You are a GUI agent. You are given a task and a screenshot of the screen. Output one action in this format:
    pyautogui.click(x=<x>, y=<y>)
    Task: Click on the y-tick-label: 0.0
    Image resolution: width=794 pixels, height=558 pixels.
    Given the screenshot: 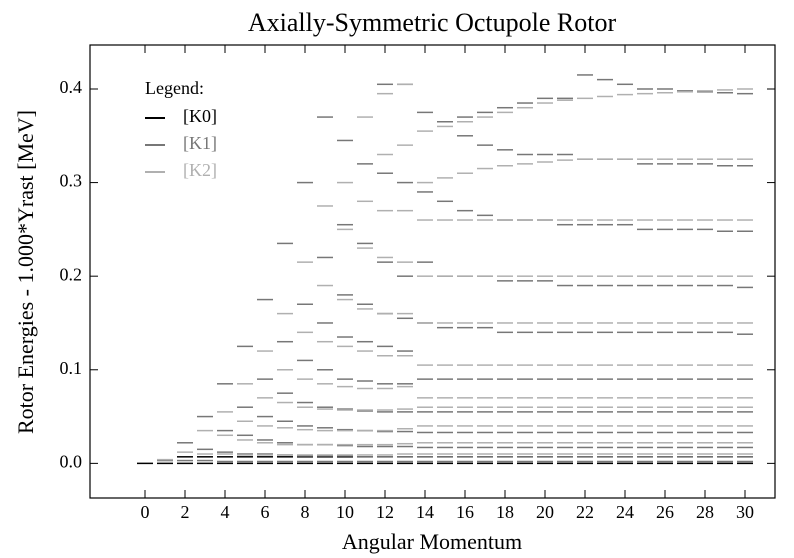 What is the action you would take?
    pyautogui.click(x=71, y=461)
    